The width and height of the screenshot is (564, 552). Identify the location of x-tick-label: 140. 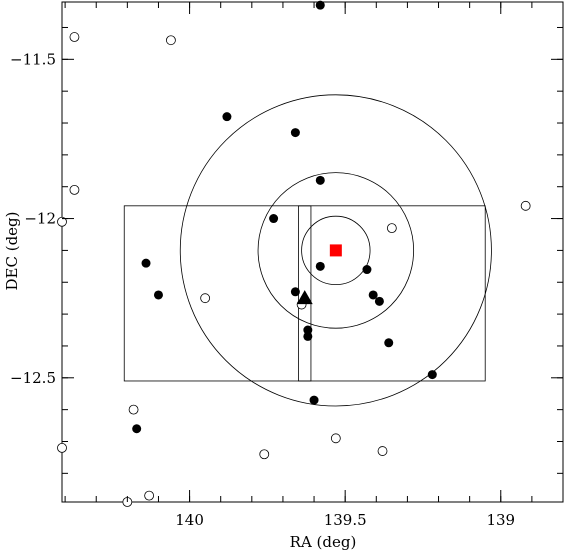
(189, 520).